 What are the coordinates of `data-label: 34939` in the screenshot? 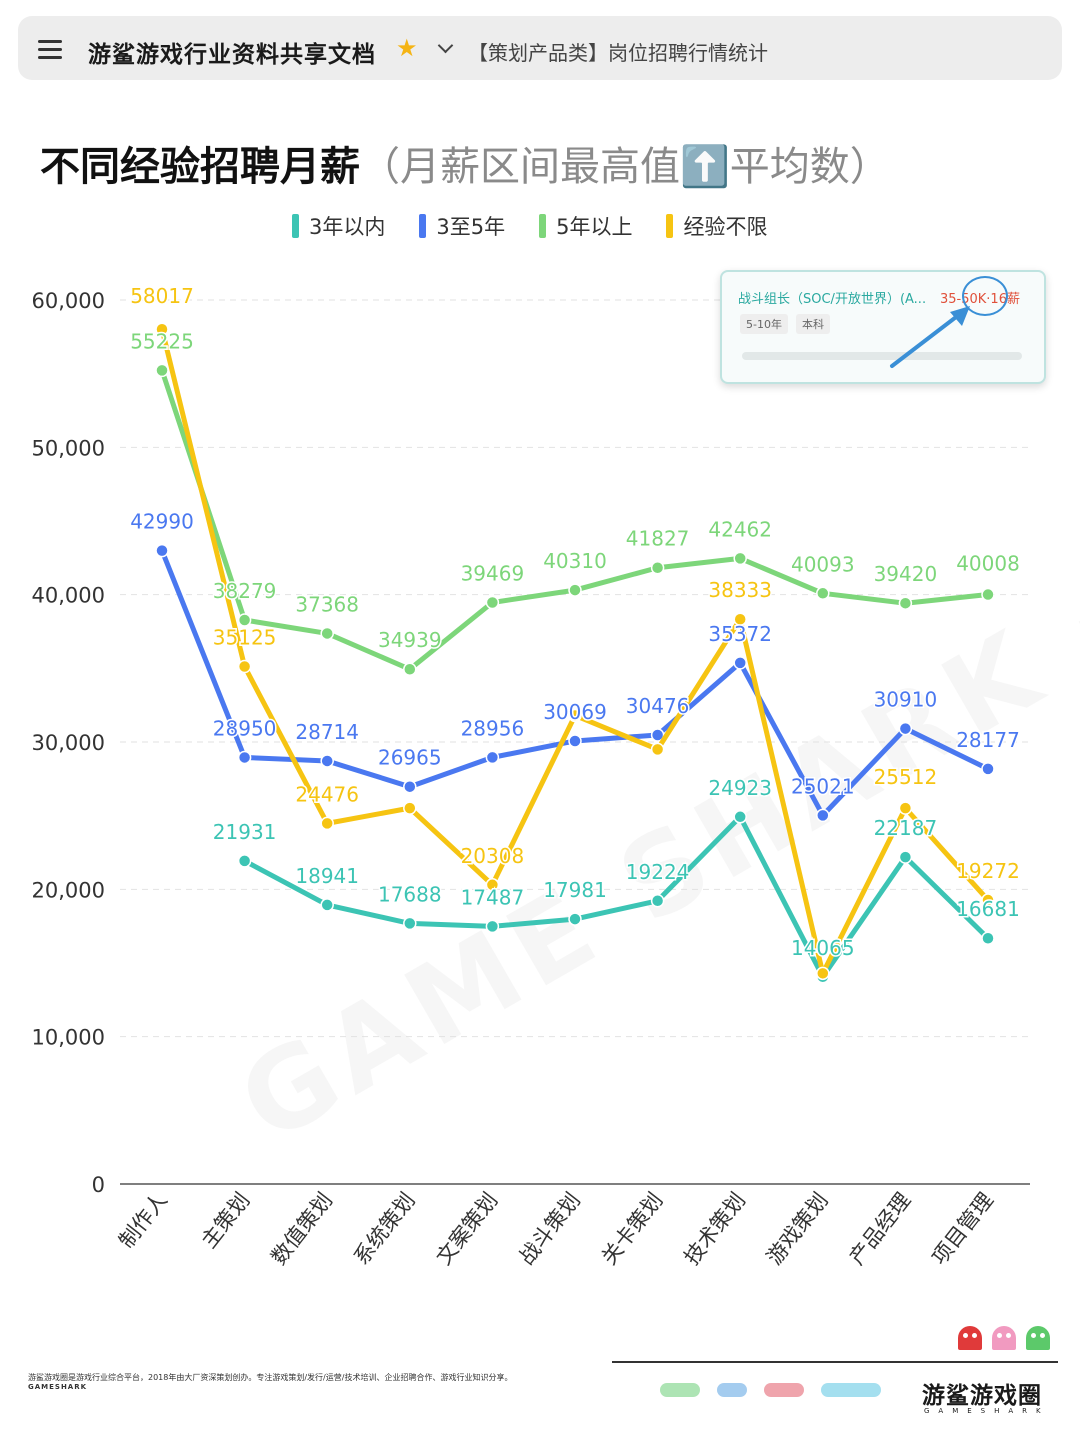 It's located at (410, 640).